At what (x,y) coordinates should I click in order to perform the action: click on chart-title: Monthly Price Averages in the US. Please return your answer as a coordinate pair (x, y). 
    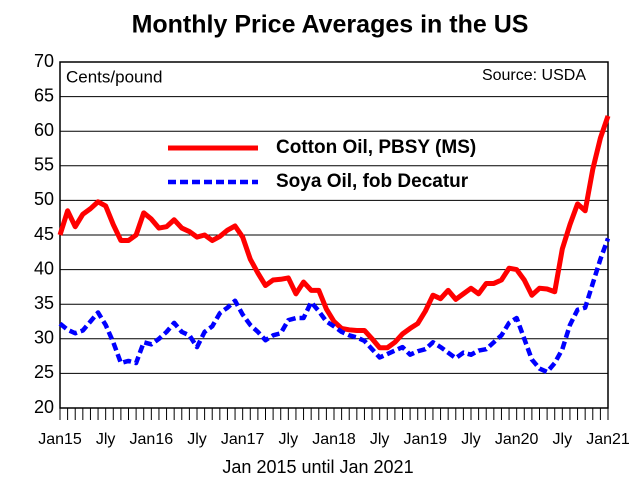
    Looking at the image, I should click on (330, 25).